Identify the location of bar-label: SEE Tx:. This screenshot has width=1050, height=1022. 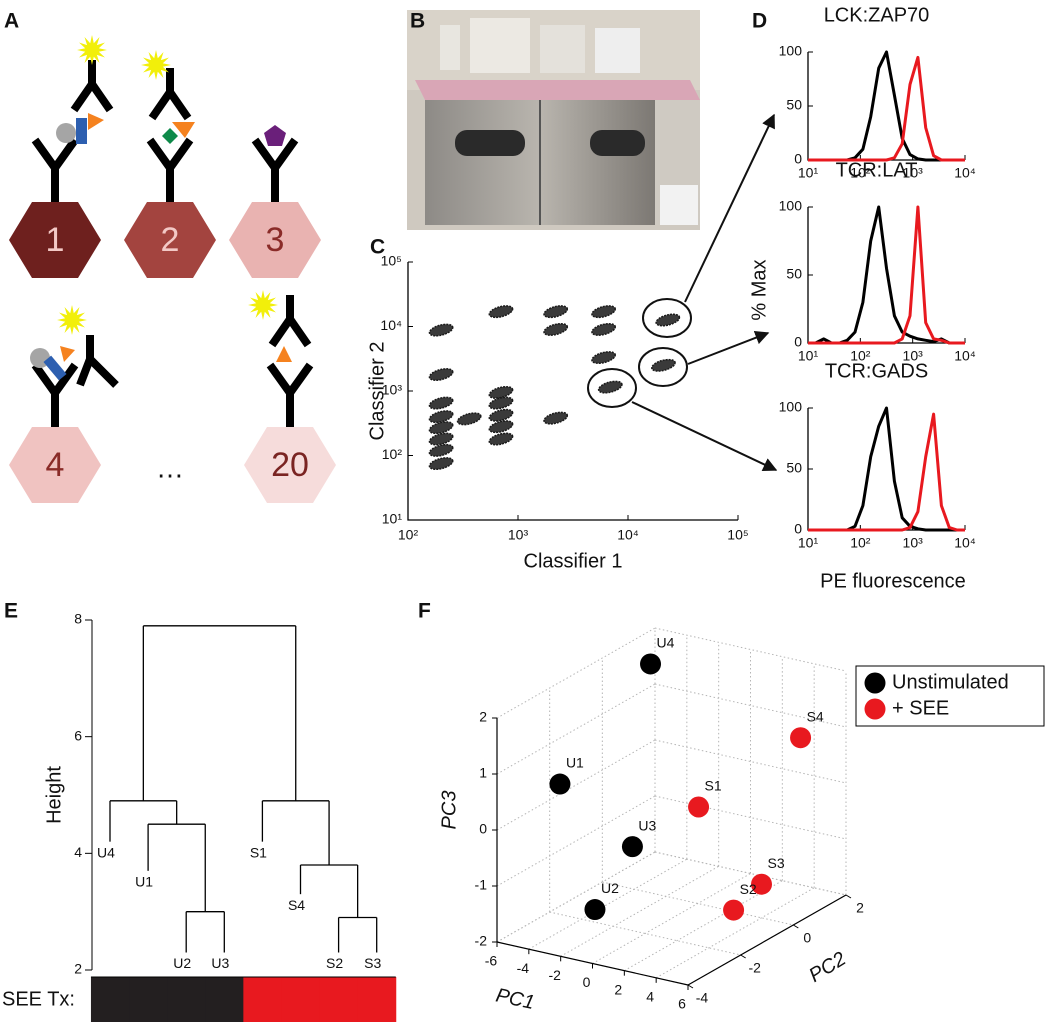
(38, 999).